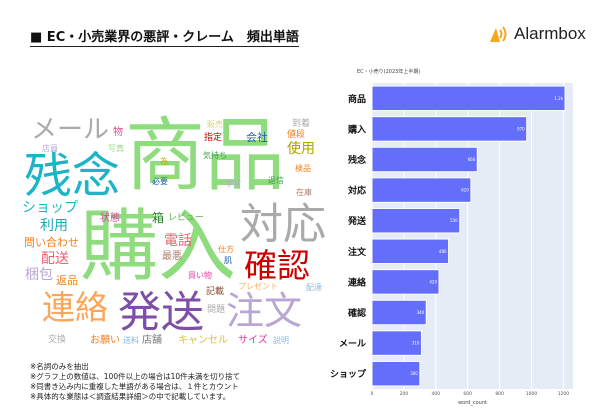 The image size is (600, 415). Describe the element at coordinates (50, 148) in the screenshot. I see `word-cloud-word: 店員` at that location.